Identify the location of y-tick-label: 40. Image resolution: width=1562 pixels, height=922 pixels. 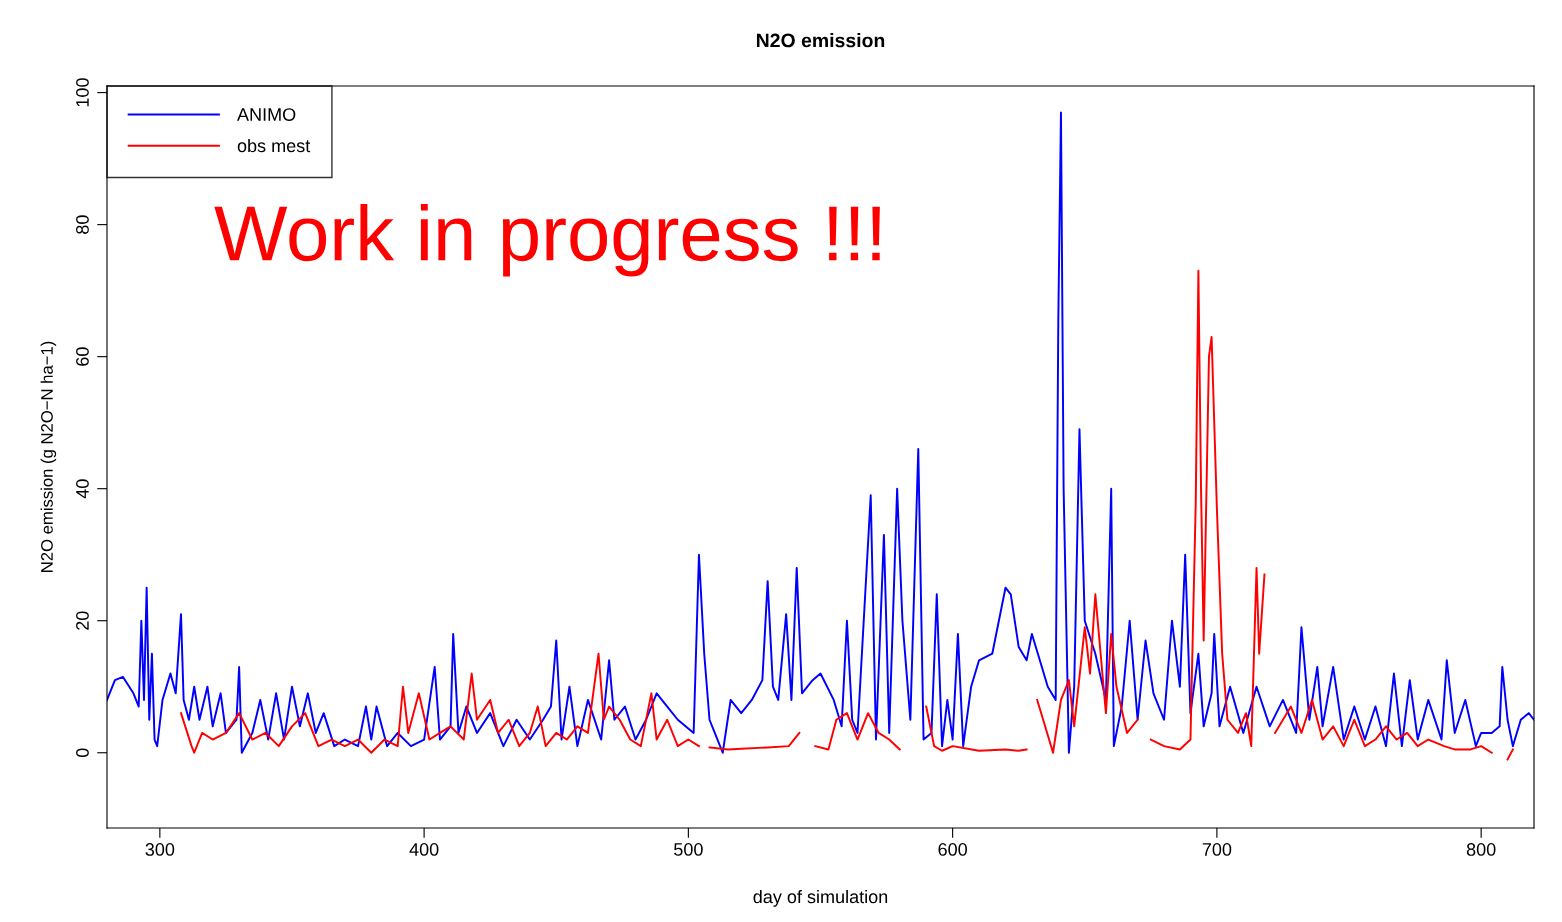
(82, 489).